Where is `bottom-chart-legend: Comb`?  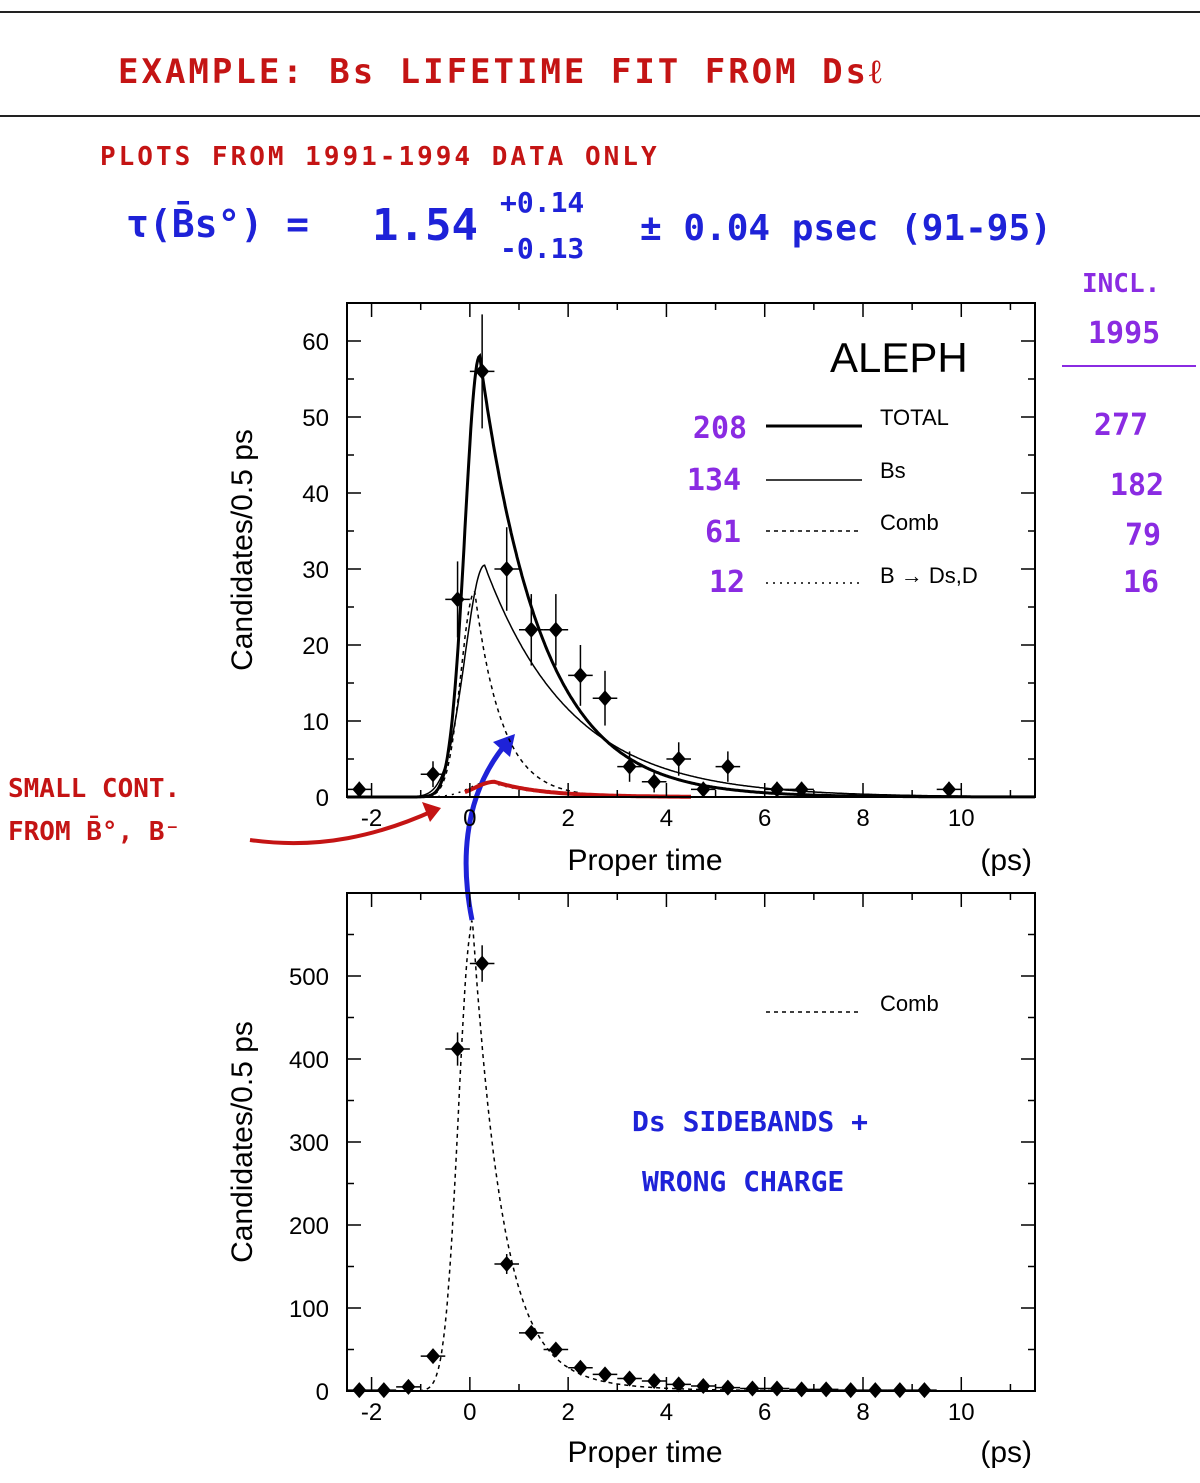
bottom-chart-legend: Comb is located at coordinates (852, 1003).